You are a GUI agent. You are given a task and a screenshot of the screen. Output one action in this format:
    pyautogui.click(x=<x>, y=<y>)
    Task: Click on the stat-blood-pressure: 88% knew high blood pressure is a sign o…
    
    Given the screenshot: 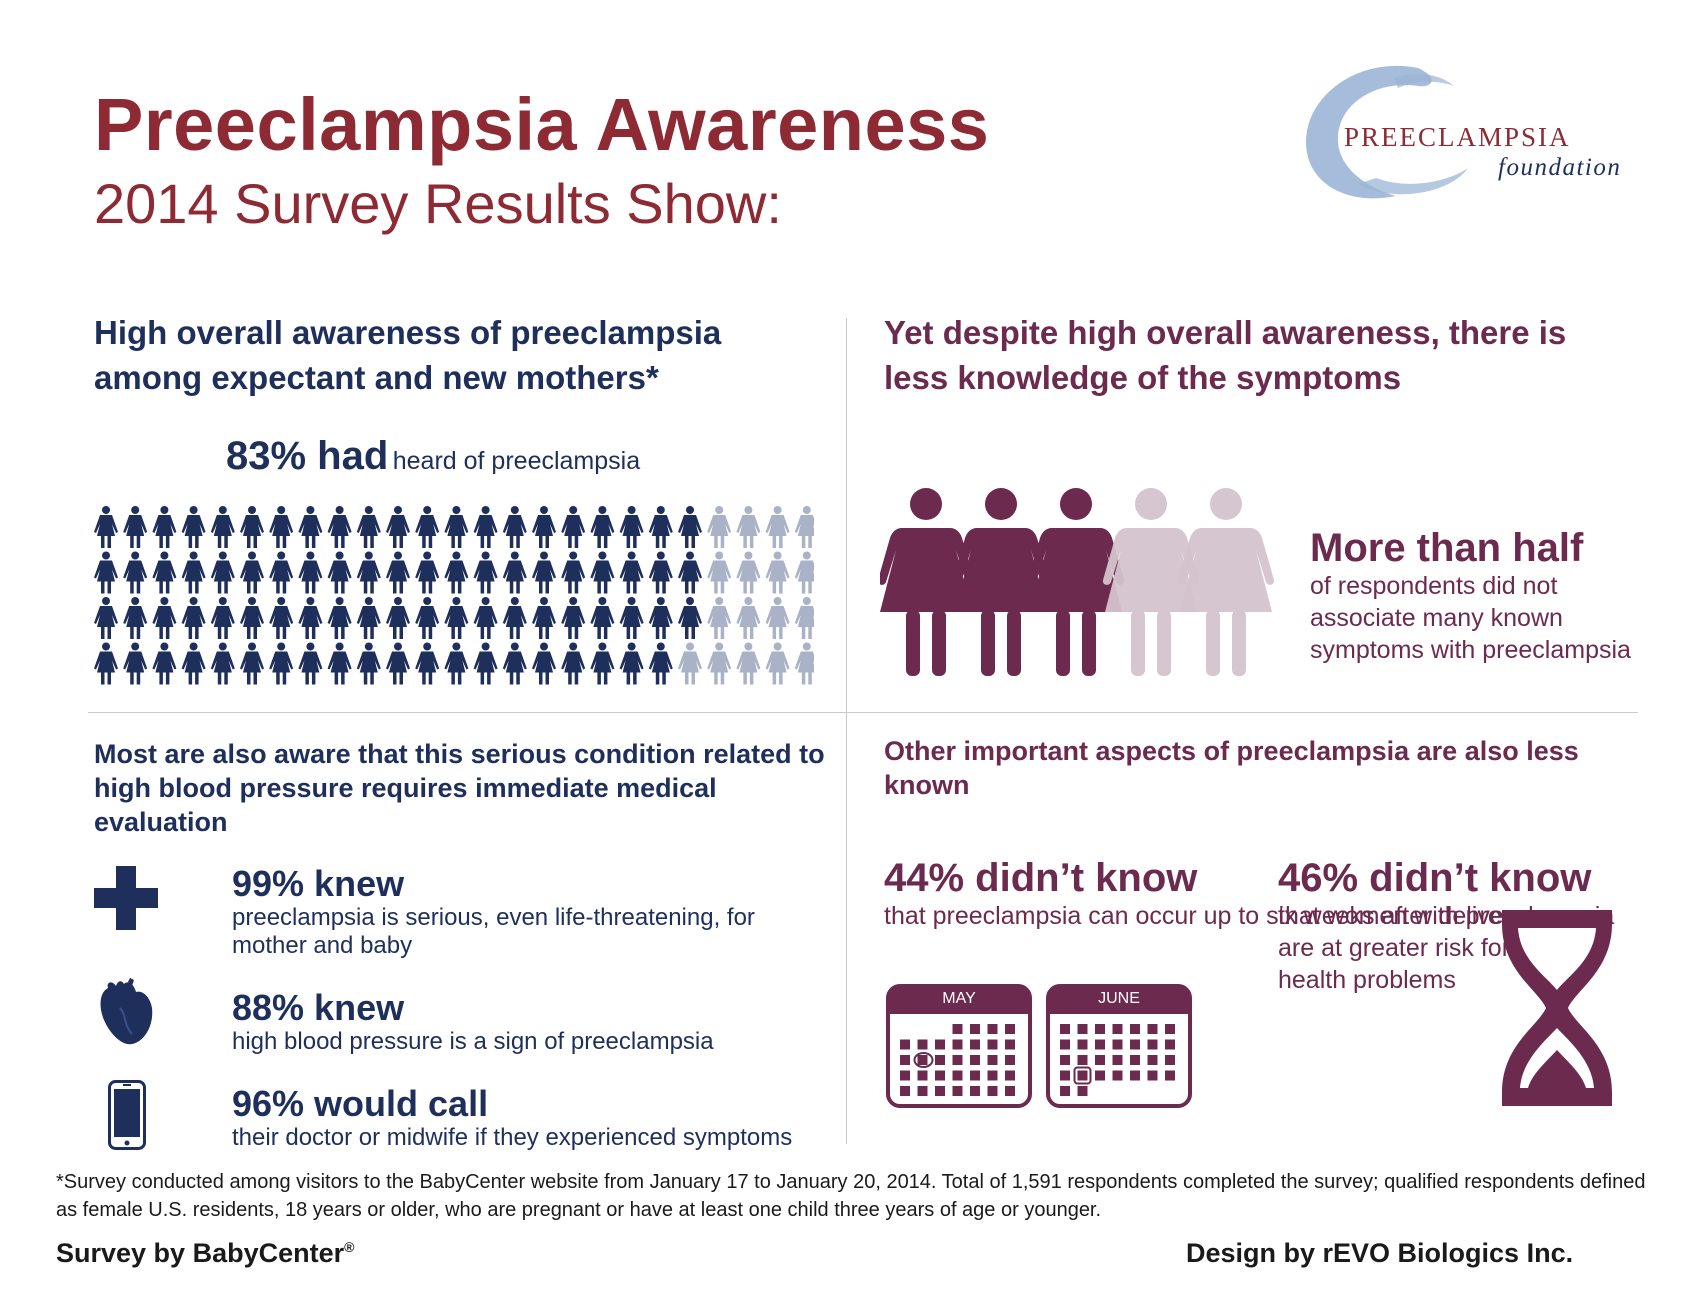 What is the action you would take?
    pyautogui.click(x=532, y=1022)
    